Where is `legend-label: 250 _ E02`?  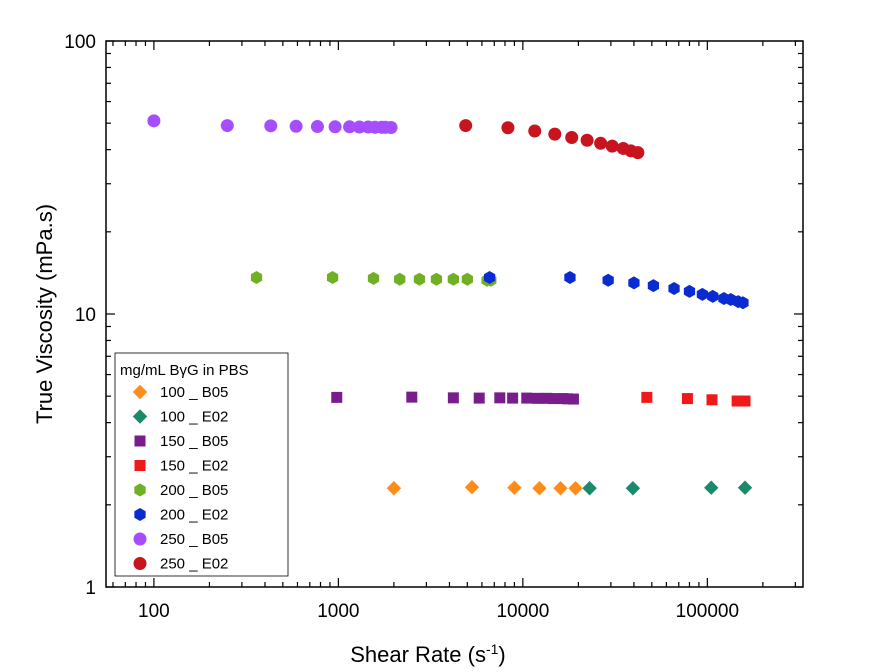
legend-label: 250 _ E02 is located at coordinates (194, 564).